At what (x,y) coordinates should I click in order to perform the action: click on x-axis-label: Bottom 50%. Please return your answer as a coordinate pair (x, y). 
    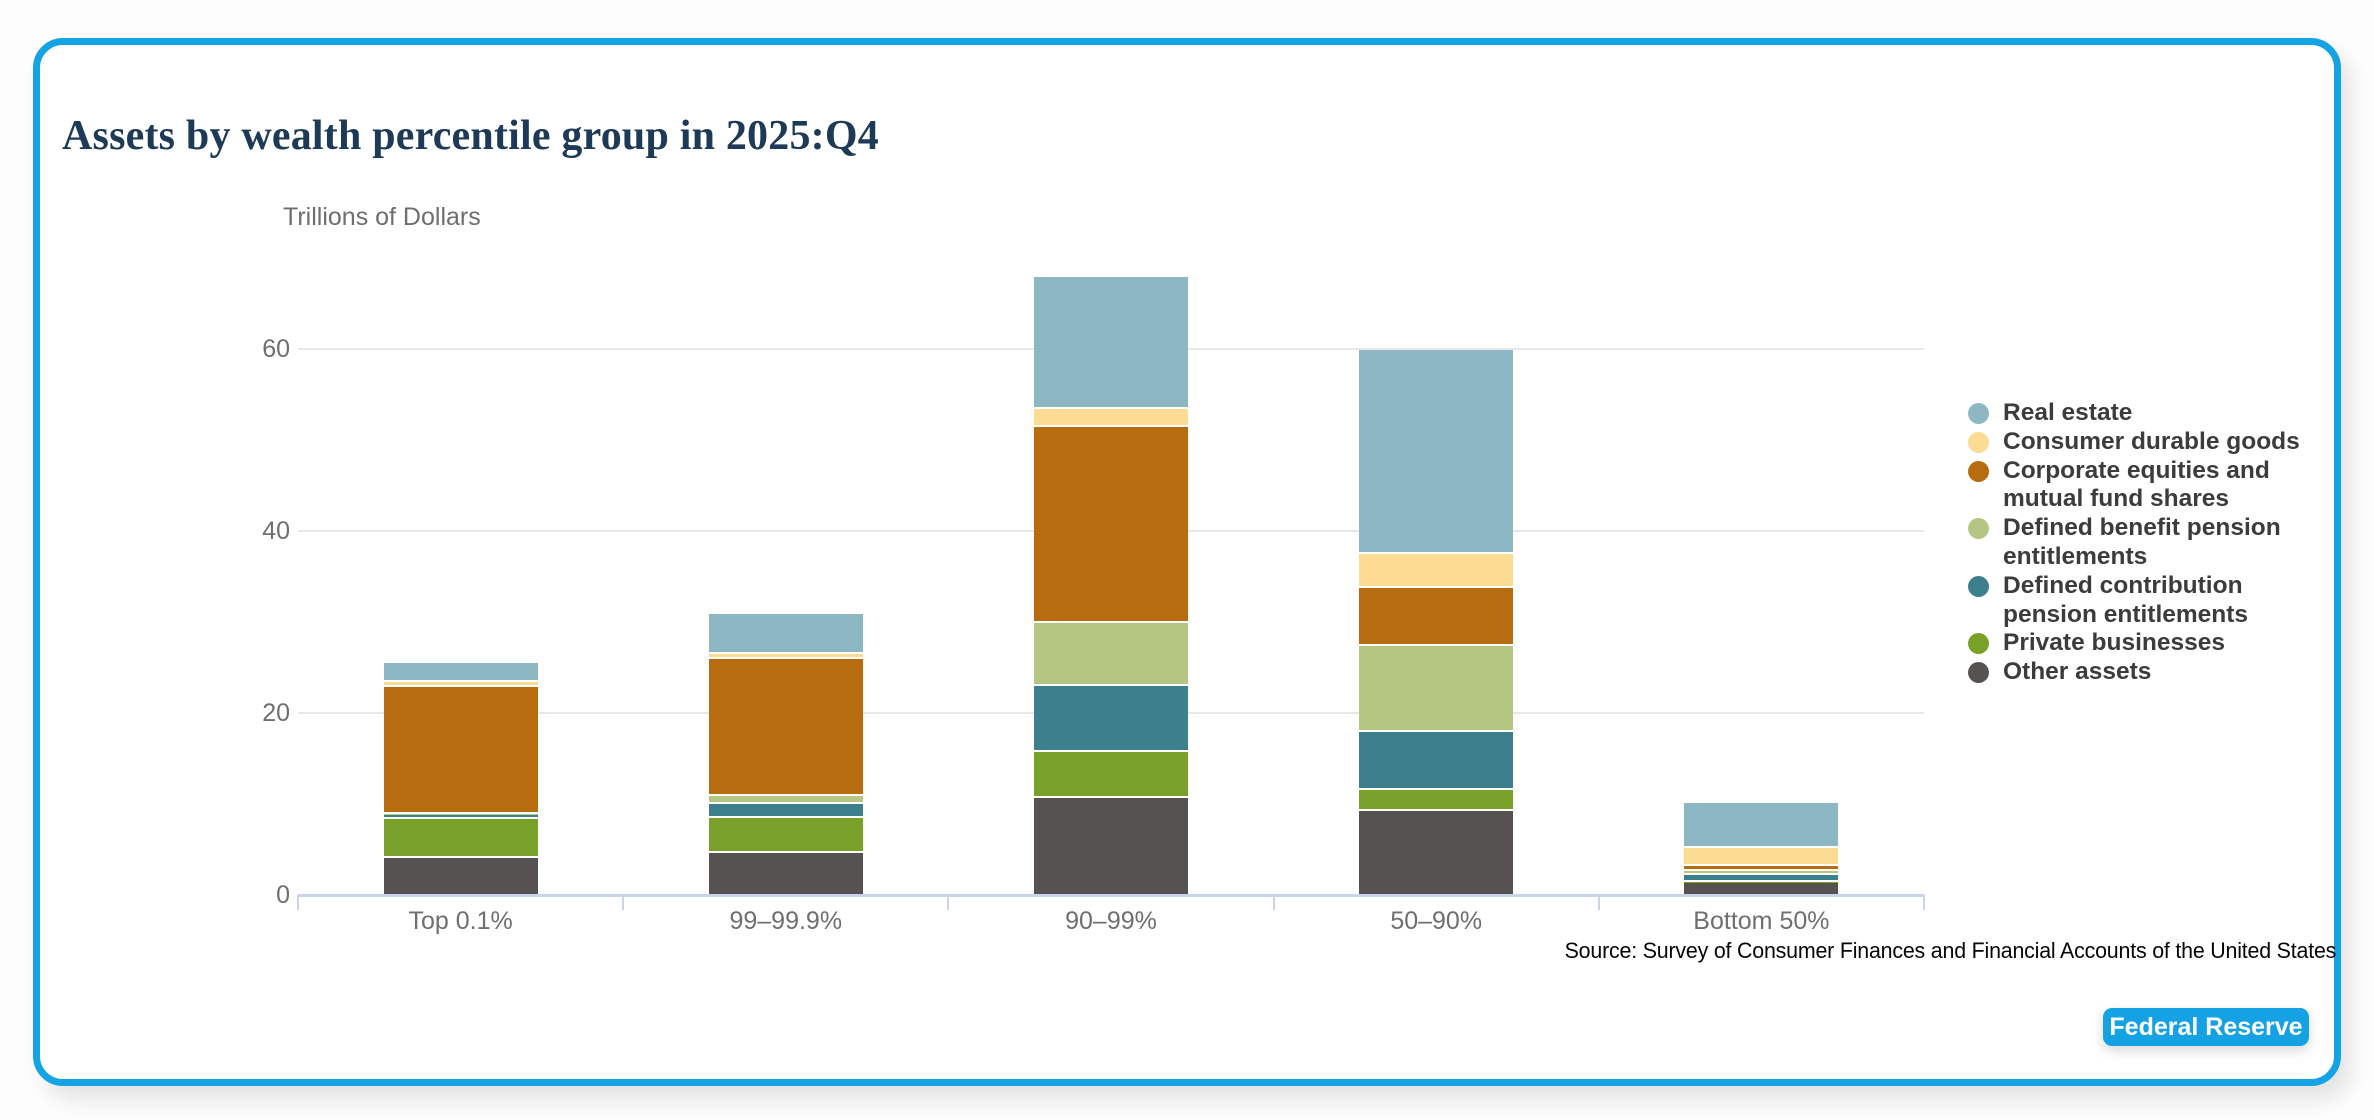
    Looking at the image, I should click on (1761, 921).